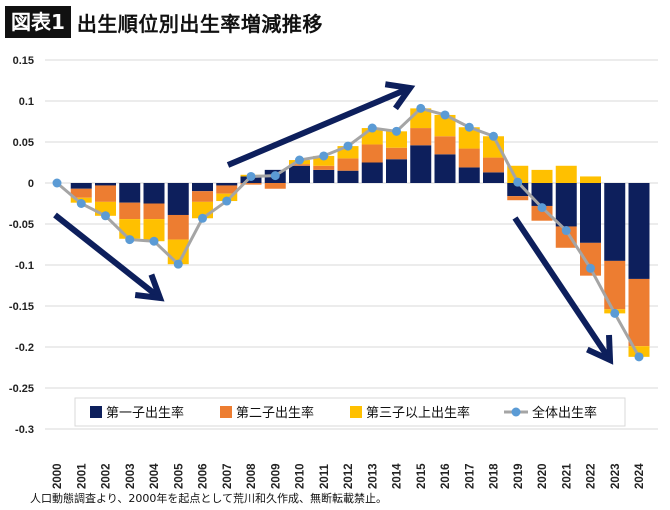 The image size is (670, 510). Describe the element at coordinates (398, 476) in the screenshot. I see `x-tick-label: 2014` at that location.